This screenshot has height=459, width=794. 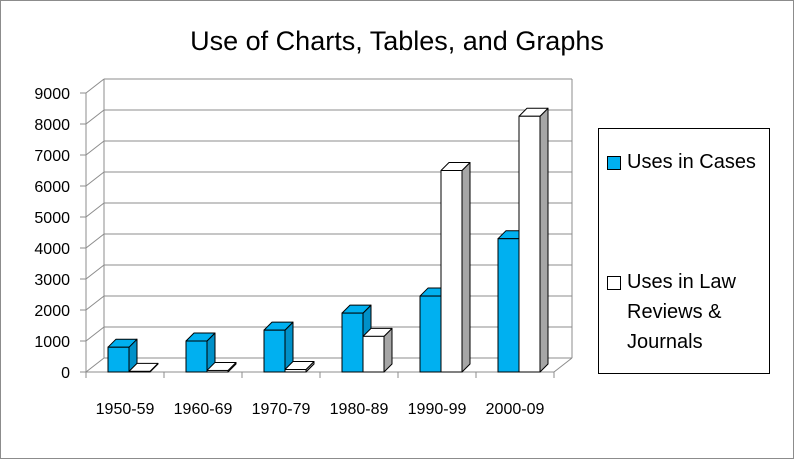 I want to click on y-tick-label-9000: 9000, so click(x=52, y=94).